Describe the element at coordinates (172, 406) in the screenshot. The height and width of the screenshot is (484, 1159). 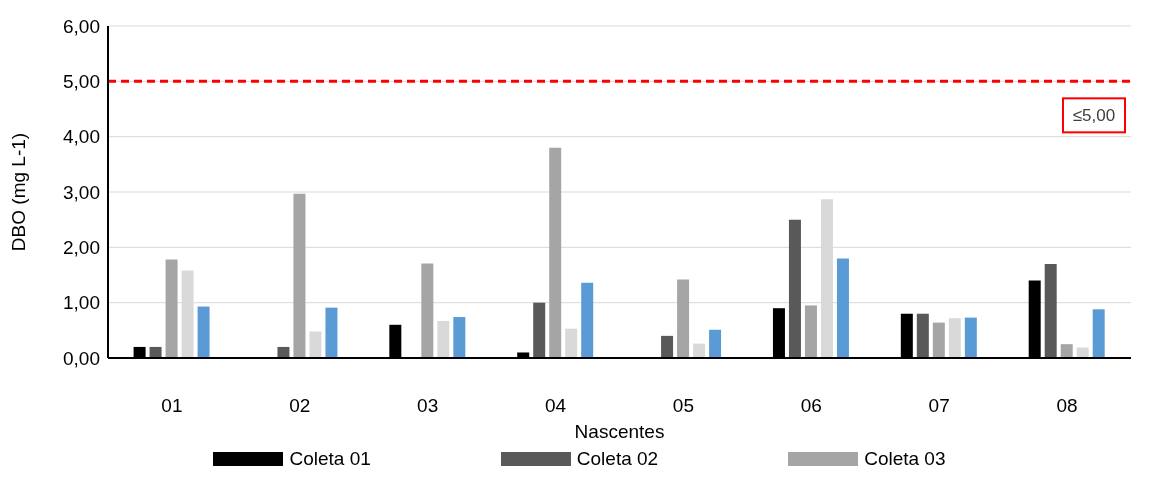
I see `x-tick-label: 01` at that location.